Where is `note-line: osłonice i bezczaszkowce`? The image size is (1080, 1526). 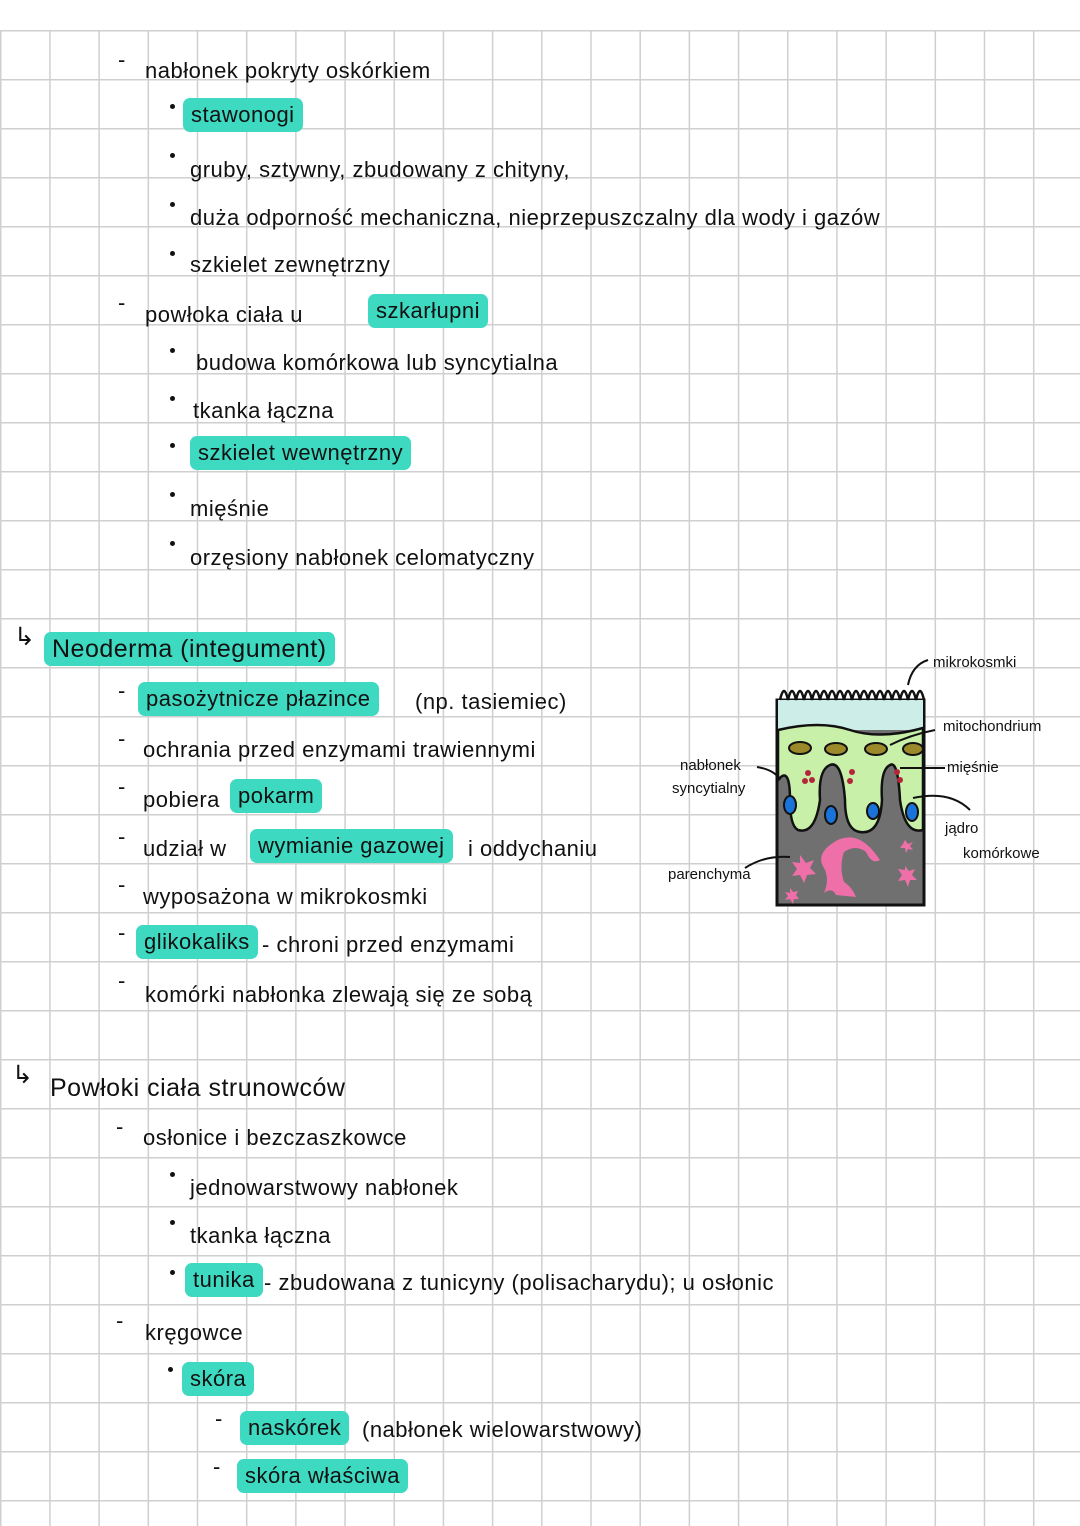
note-line: osłonice i bezczaszkowce is located at coordinates (275, 1137).